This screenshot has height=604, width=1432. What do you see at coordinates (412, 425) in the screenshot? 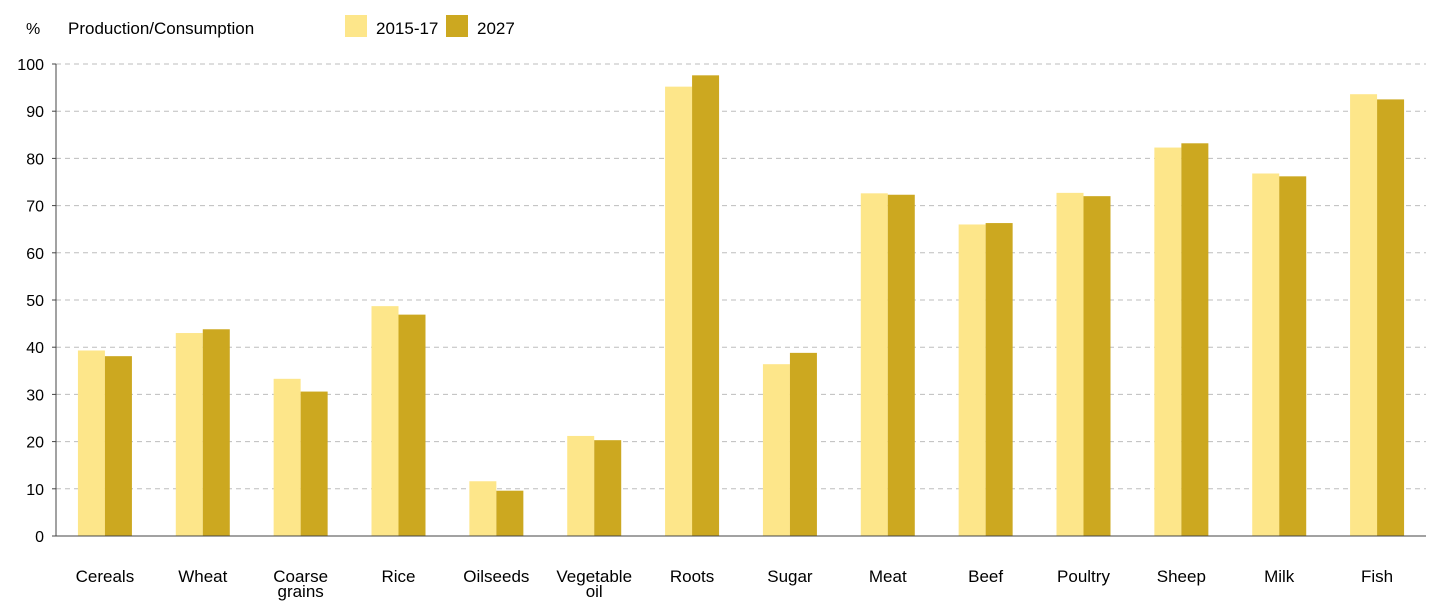
I see `bar-2027-rice` at bounding box center [412, 425].